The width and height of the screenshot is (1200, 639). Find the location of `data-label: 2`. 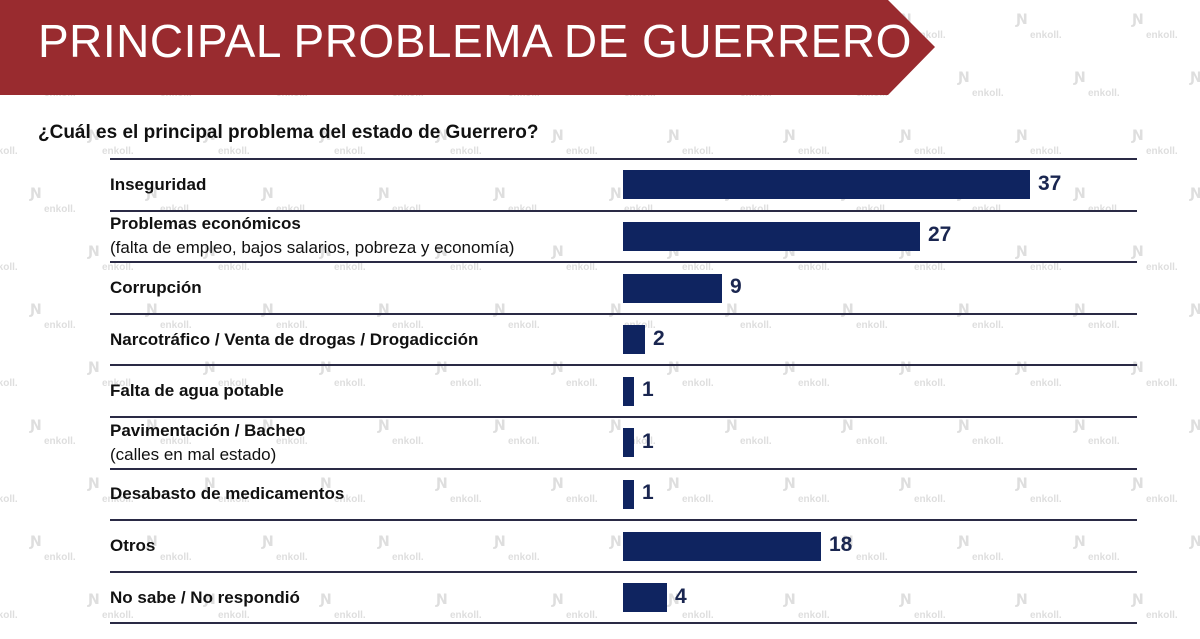

data-label: 2 is located at coordinates (659, 338).